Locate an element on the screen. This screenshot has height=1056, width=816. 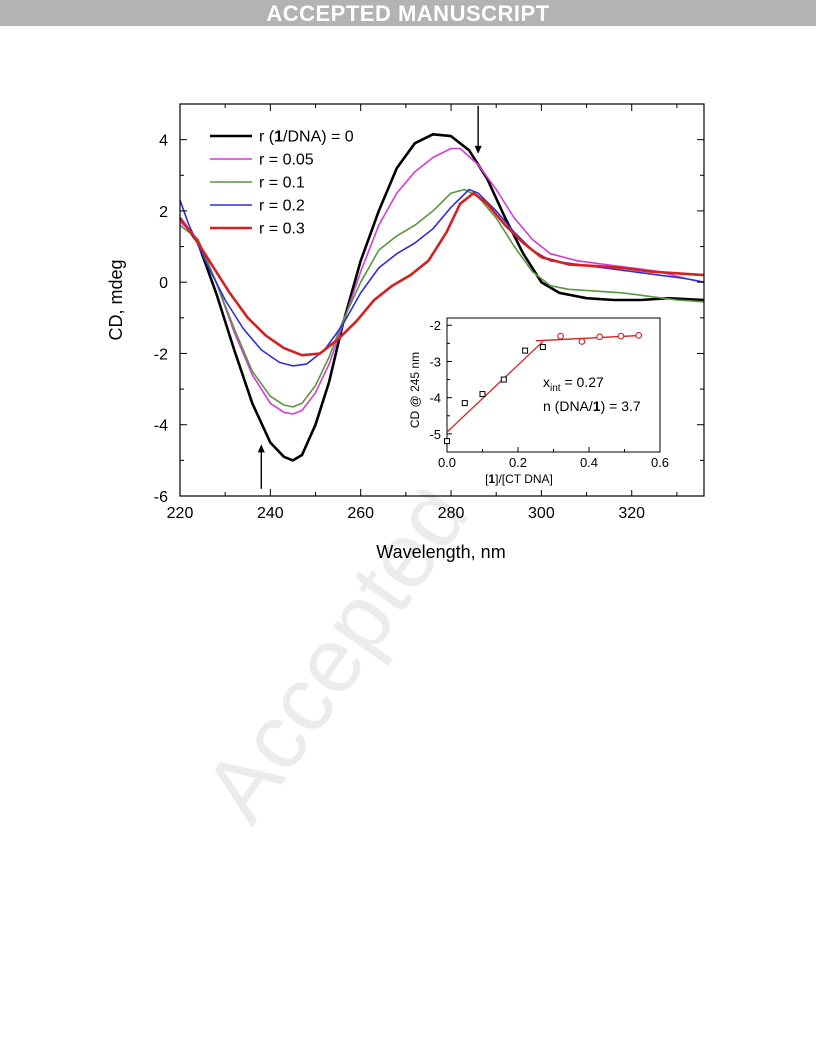
inset-y-axis-label: CD @ 245 nm is located at coordinates (415, 390).